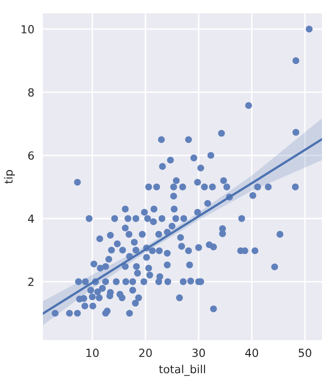 The image size is (335, 380). Describe the element at coordinates (92, 353) in the screenshot. I see `x-tick-label: 10` at that location.